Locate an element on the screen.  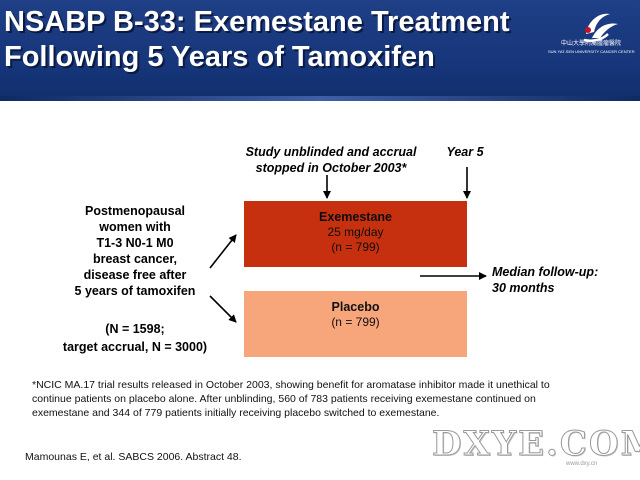
exemestane-arm-box: Exemestane 25 mg/day (n = 799) is located at coordinates (355, 234).